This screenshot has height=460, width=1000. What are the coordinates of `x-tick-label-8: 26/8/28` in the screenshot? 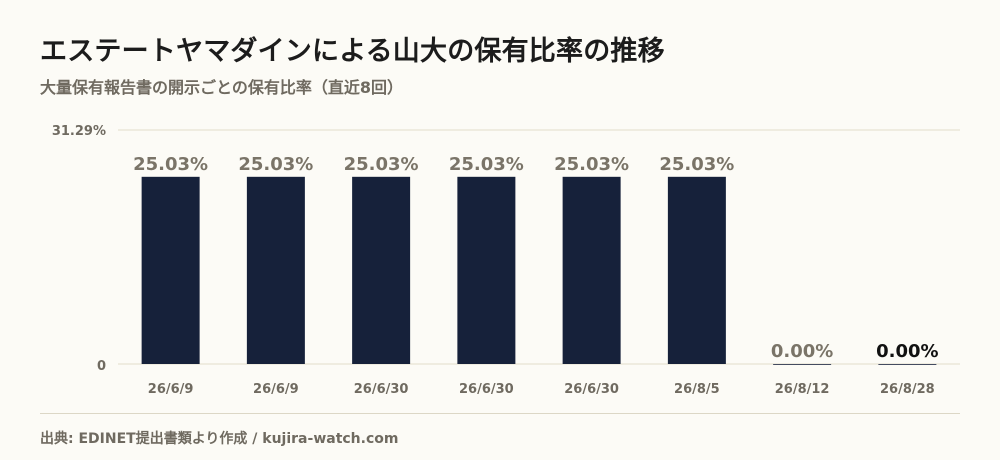 It's located at (907, 389).